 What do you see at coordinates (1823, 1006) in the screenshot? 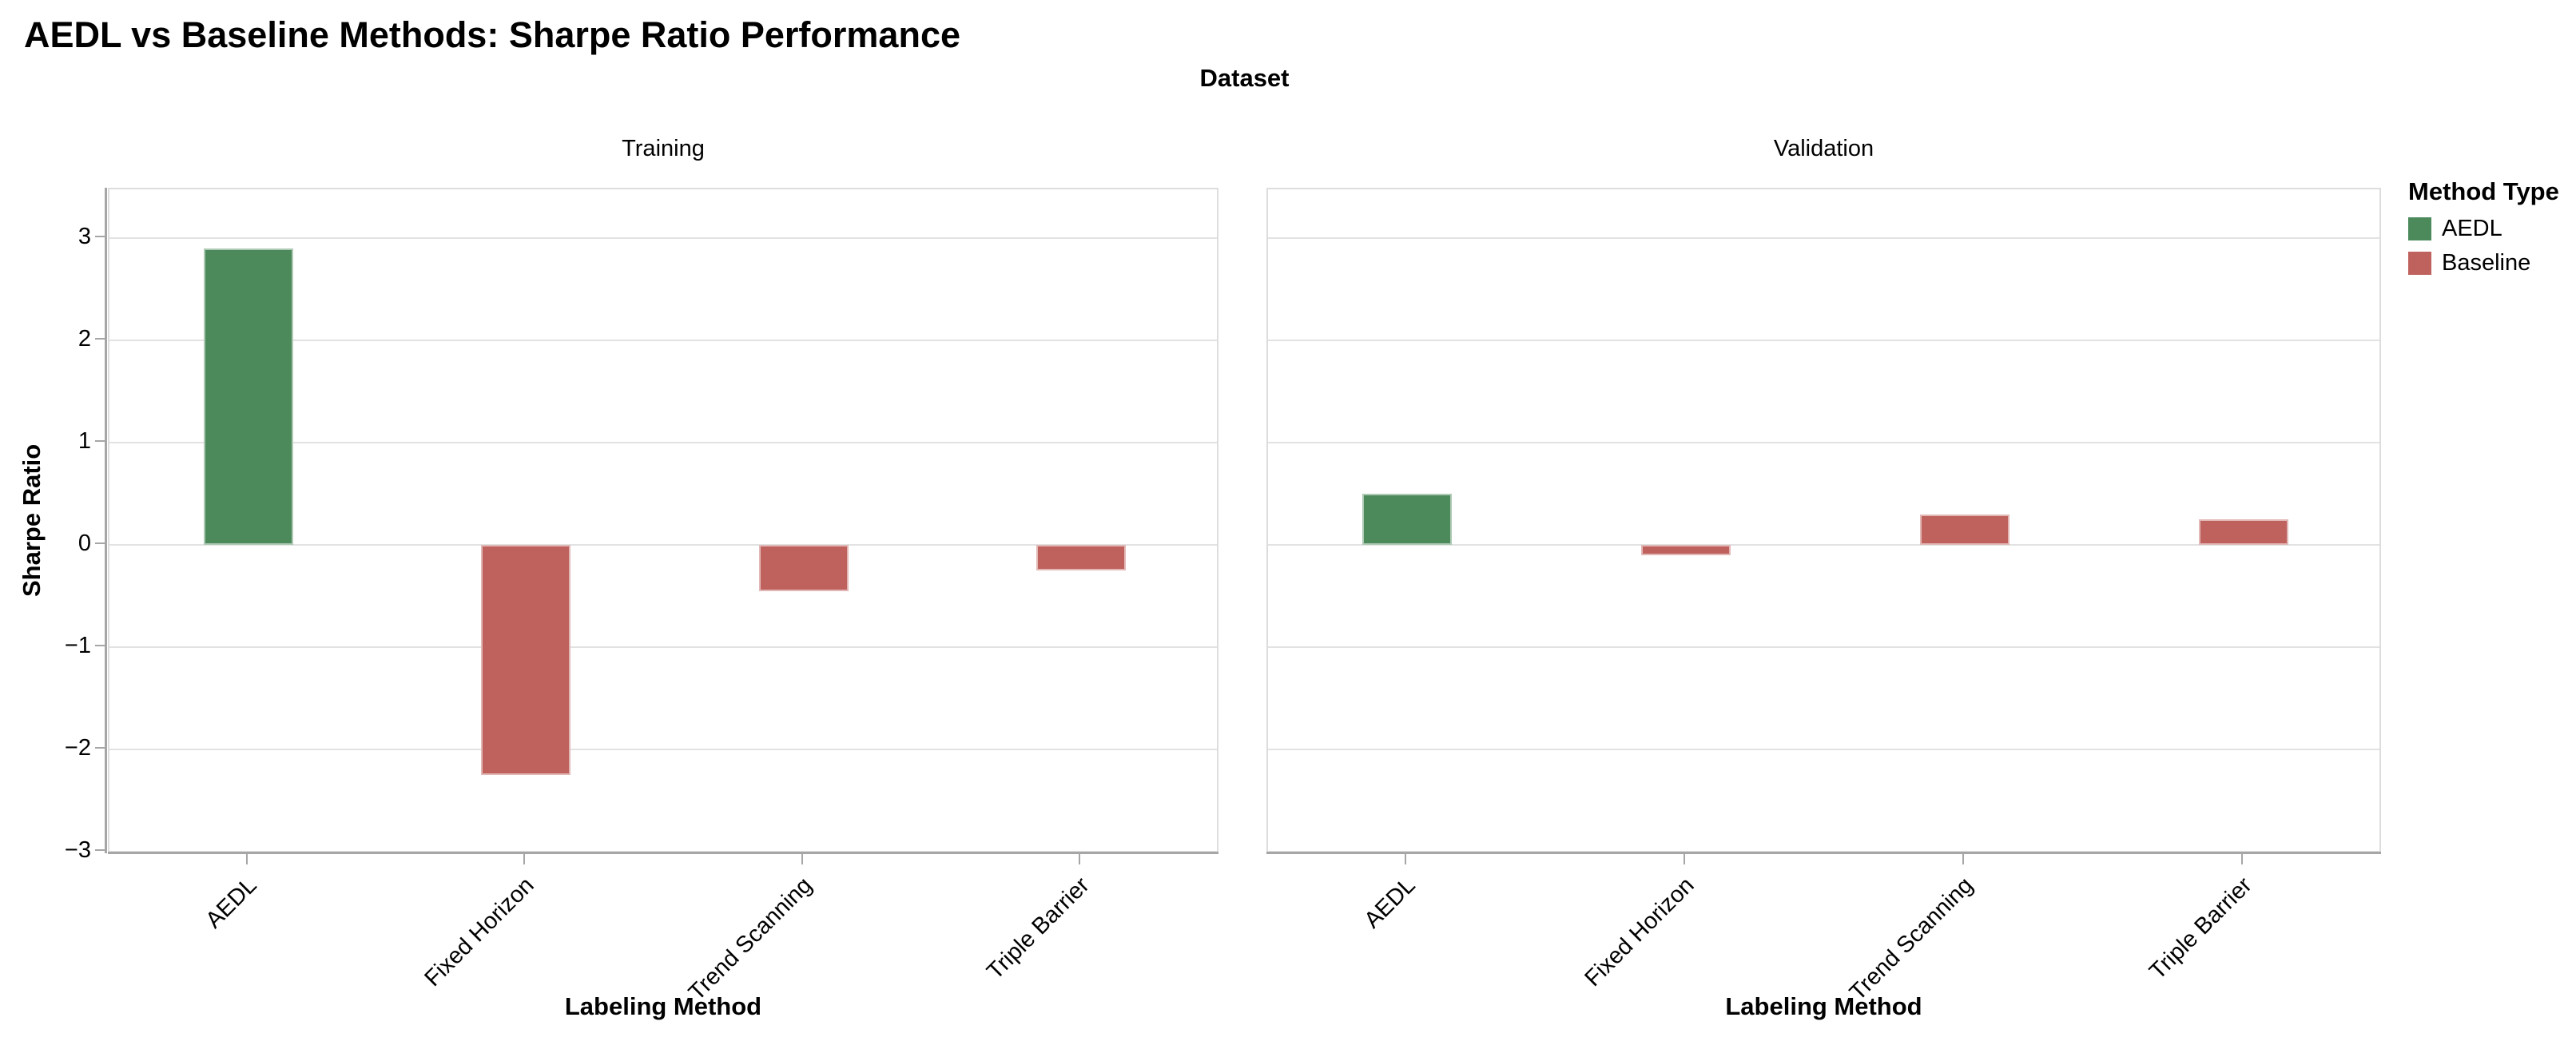
I see `x-axis-title-validation: Labeling Method` at bounding box center [1823, 1006].